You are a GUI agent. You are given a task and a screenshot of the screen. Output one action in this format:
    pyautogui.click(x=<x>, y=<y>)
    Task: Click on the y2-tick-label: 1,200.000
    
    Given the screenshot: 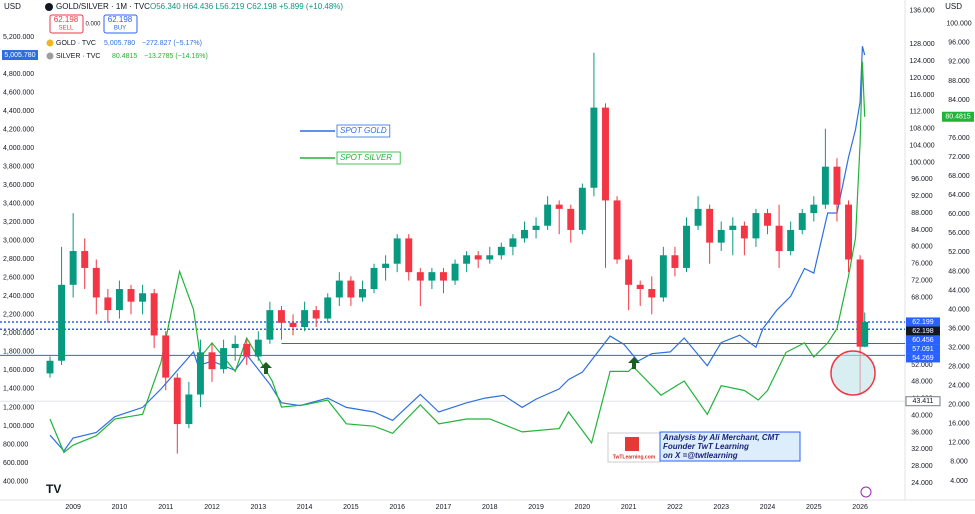 What is the action you would take?
    pyautogui.click(x=18, y=407)
    